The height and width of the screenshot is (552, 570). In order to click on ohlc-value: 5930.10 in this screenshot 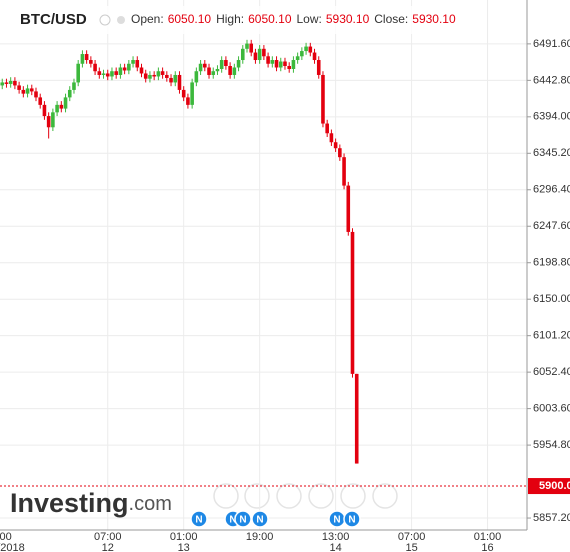, I will do `click(348, 19)`.